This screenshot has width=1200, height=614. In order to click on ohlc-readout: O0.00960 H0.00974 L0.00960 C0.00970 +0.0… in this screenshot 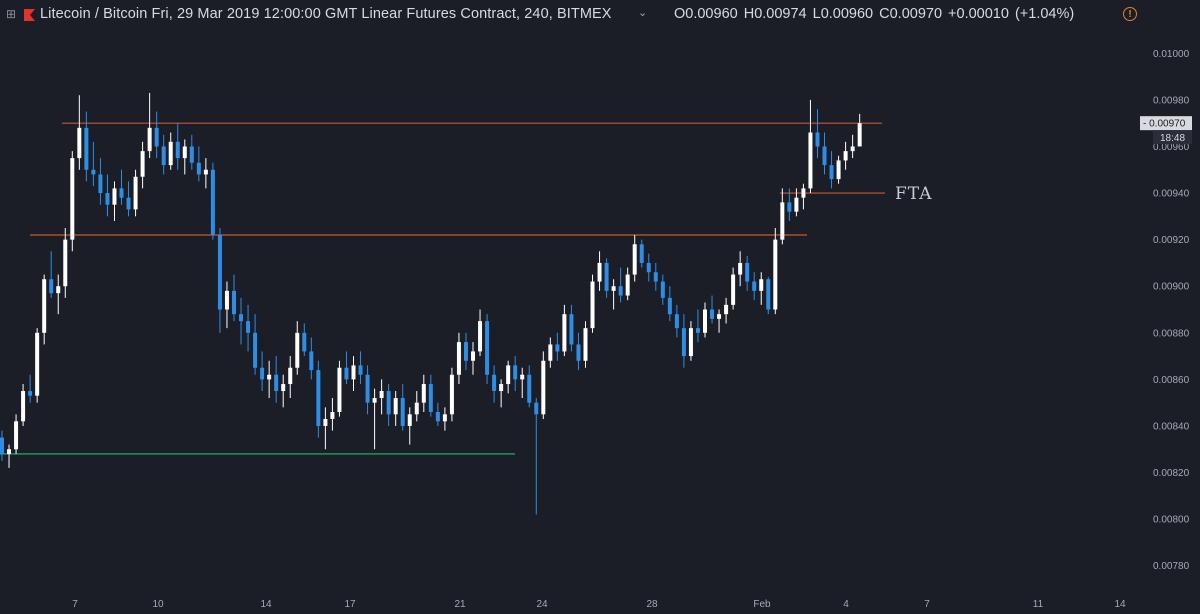, I will do `click(874, 14)`.